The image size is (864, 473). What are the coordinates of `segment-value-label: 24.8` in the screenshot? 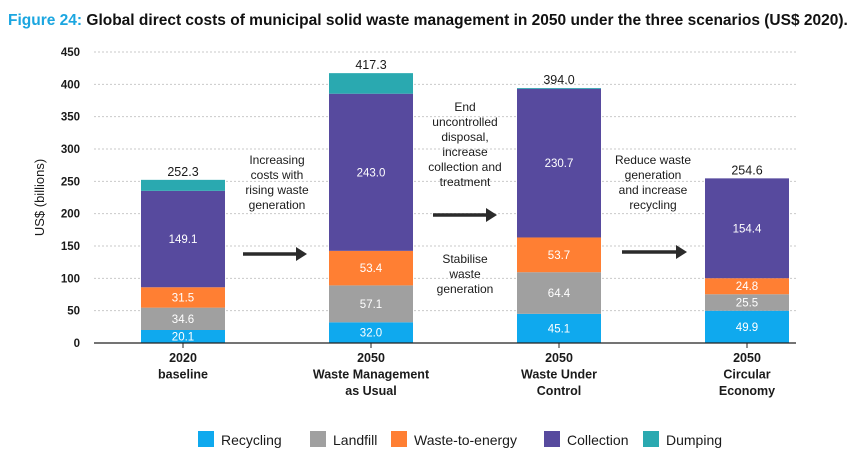 It's located at (747, 287).